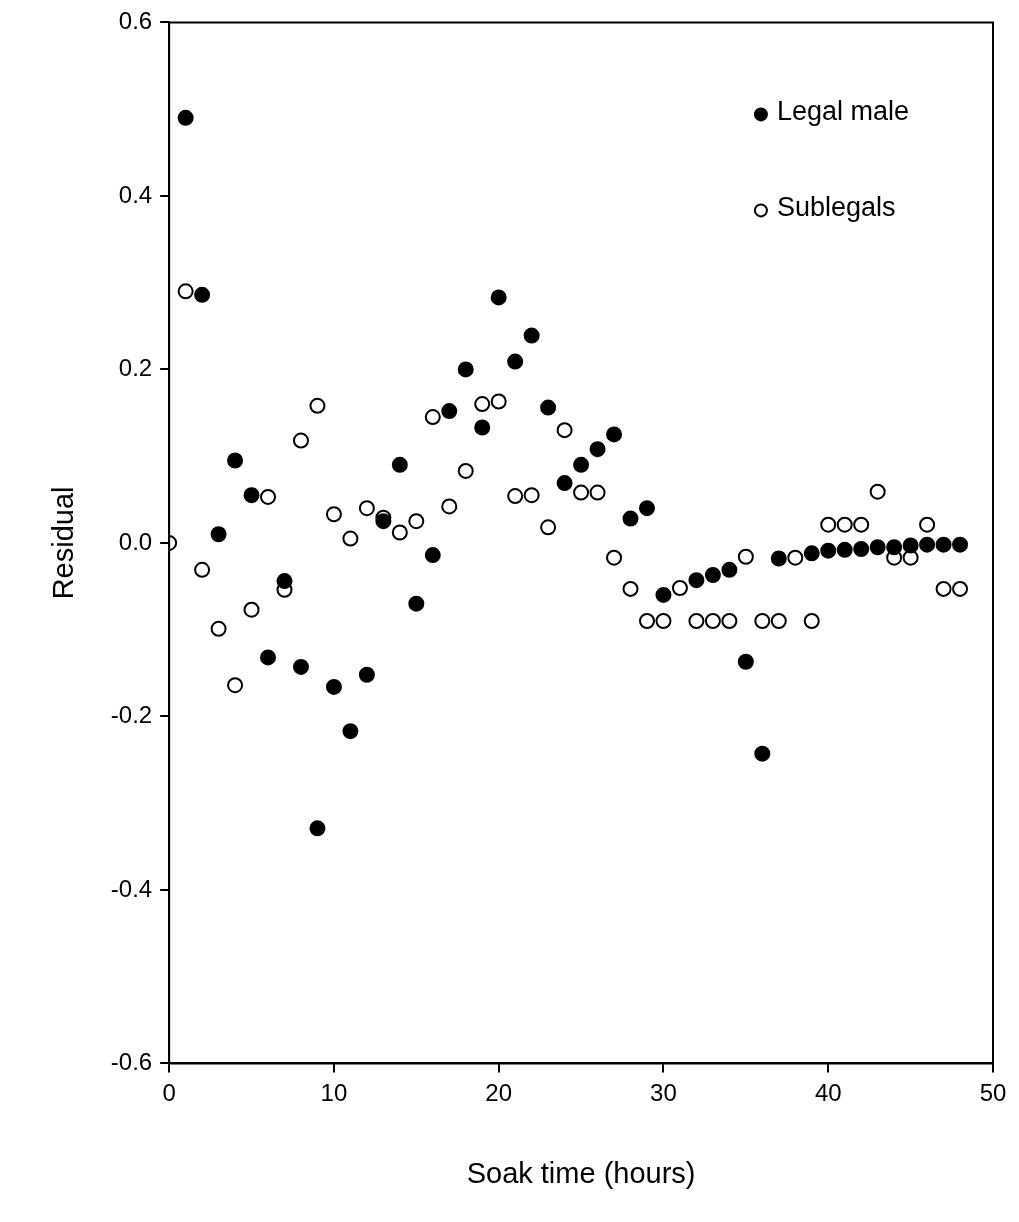 This screenshot has height=1222, width=1019. Describe the element at coordinates (581, 1172) in the screenshot. I see `x-axis-title: Soak time (hours)` at that location.